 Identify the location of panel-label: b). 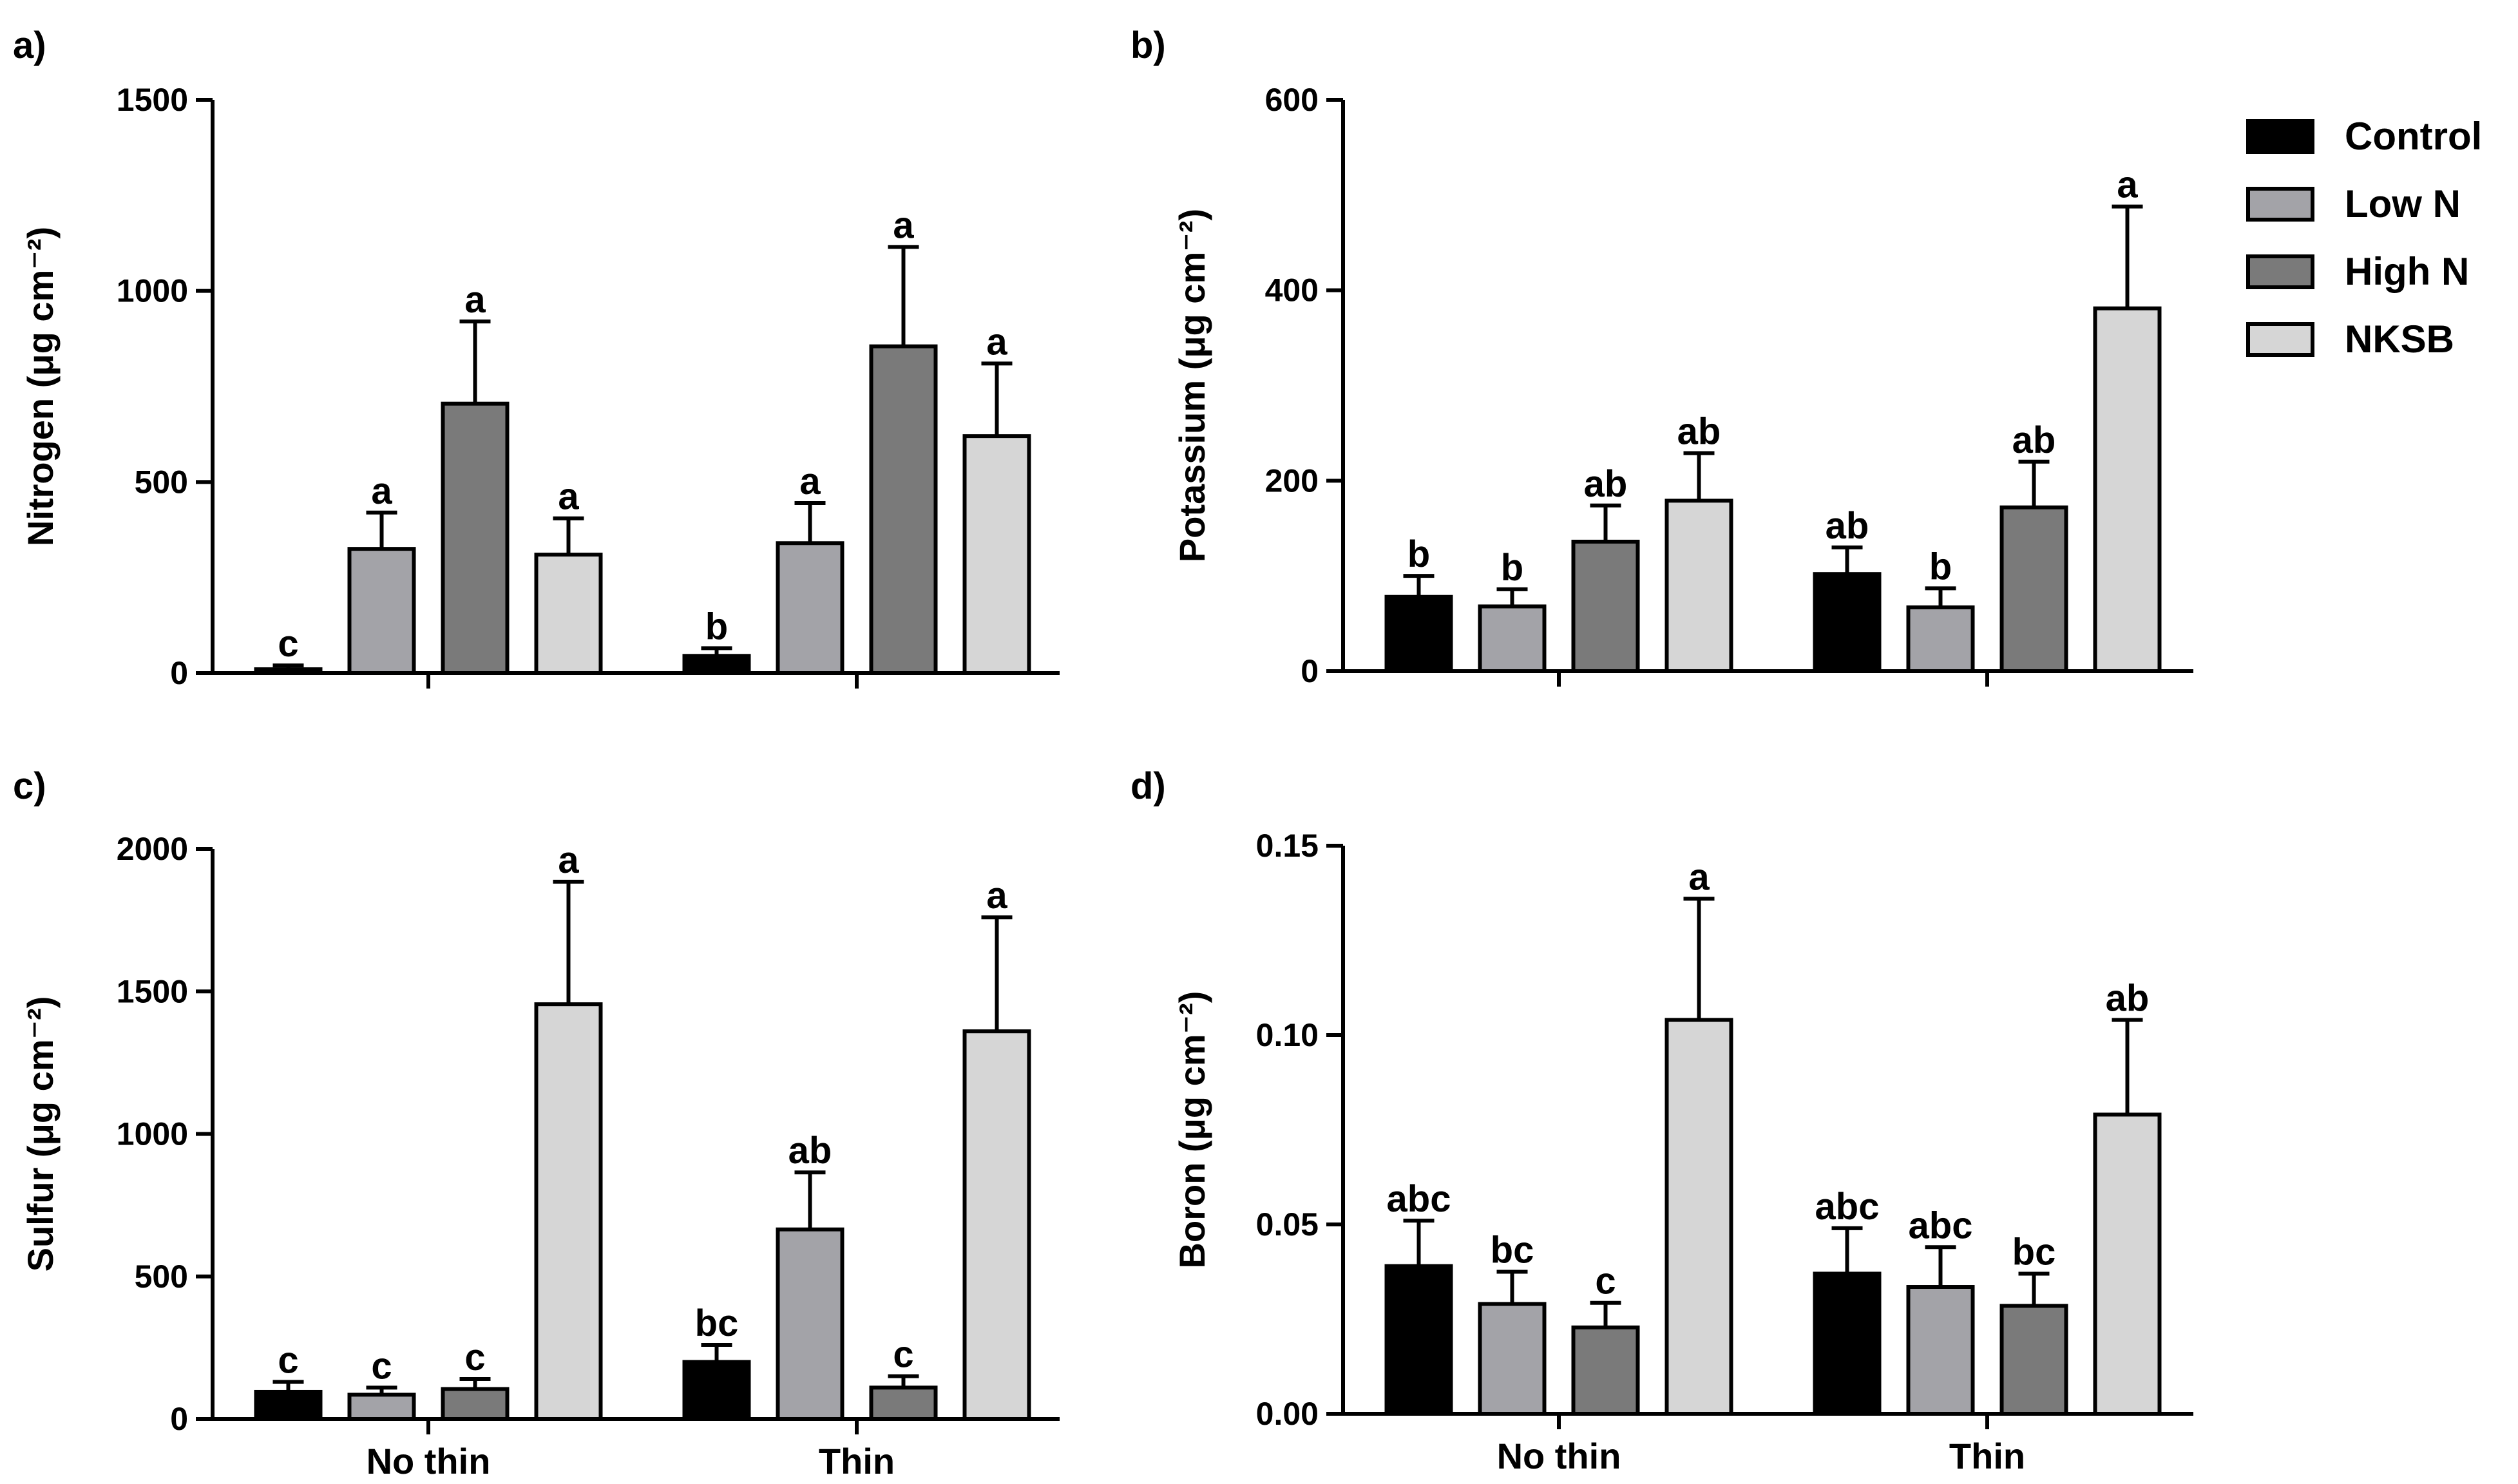
(1148, 45).